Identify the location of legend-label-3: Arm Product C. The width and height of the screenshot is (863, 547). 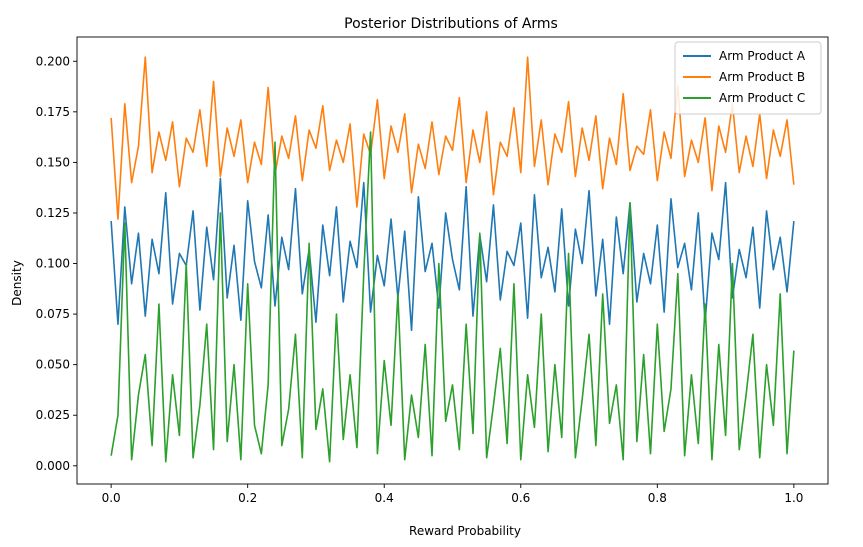
(762, 98).